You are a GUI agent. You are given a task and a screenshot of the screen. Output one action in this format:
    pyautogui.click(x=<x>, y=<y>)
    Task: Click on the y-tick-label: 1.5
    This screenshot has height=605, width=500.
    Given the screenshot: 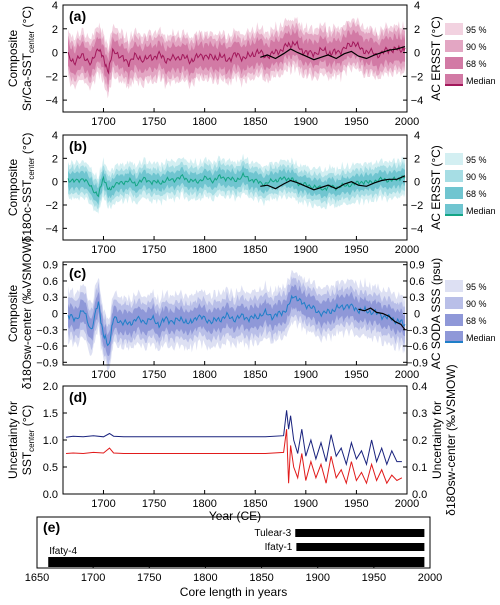 What is the action you would take?
    pyautogui.click(x=50, y=414)
    